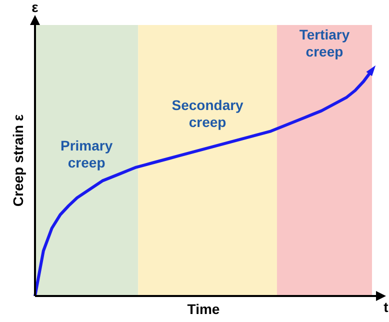 This screenshot has height=322, width=389. What do you see at coordinates (86, 153) in the screenshot?
I see `annotation: Primary creep` at bounding box center [86, 153].